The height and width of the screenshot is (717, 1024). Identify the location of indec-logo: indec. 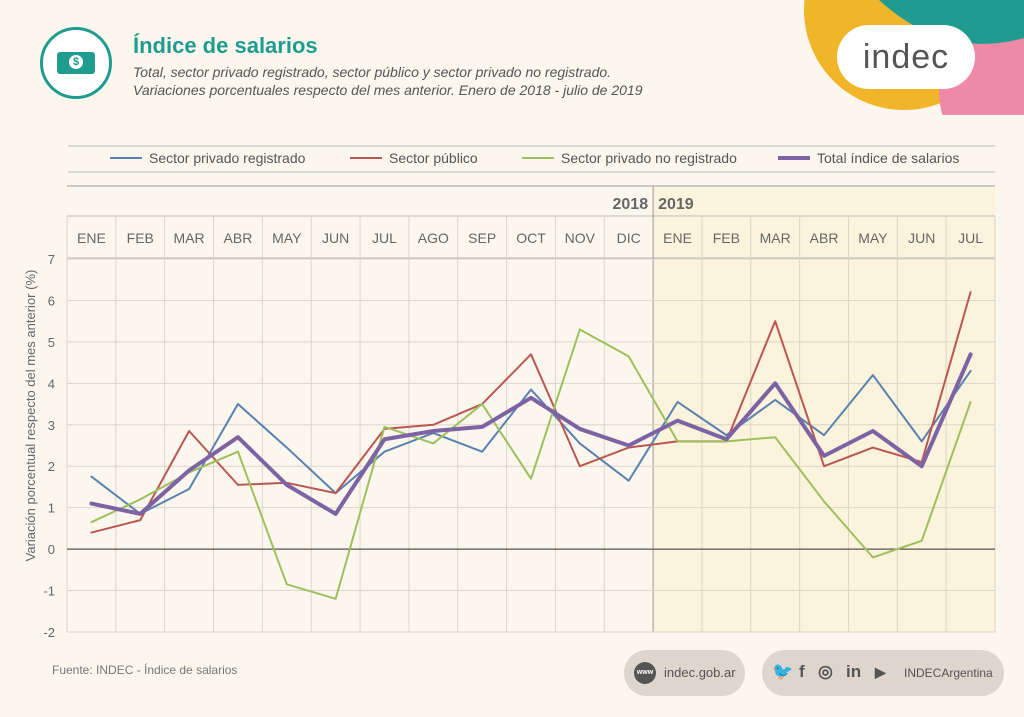
(906, 57).